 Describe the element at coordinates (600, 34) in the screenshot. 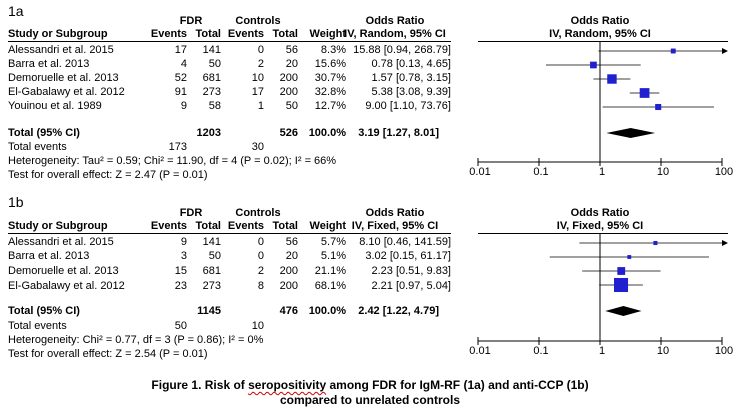

I see `plot-subheader: IV, Random, 95% CI` at that location.